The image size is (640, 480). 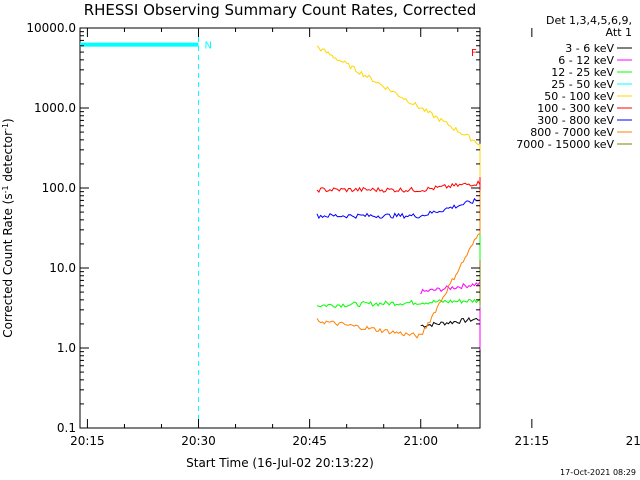 I want to click on y-axis-label: Corrected Count Rate (s-1 detector-1), so click(x=8, y=227).